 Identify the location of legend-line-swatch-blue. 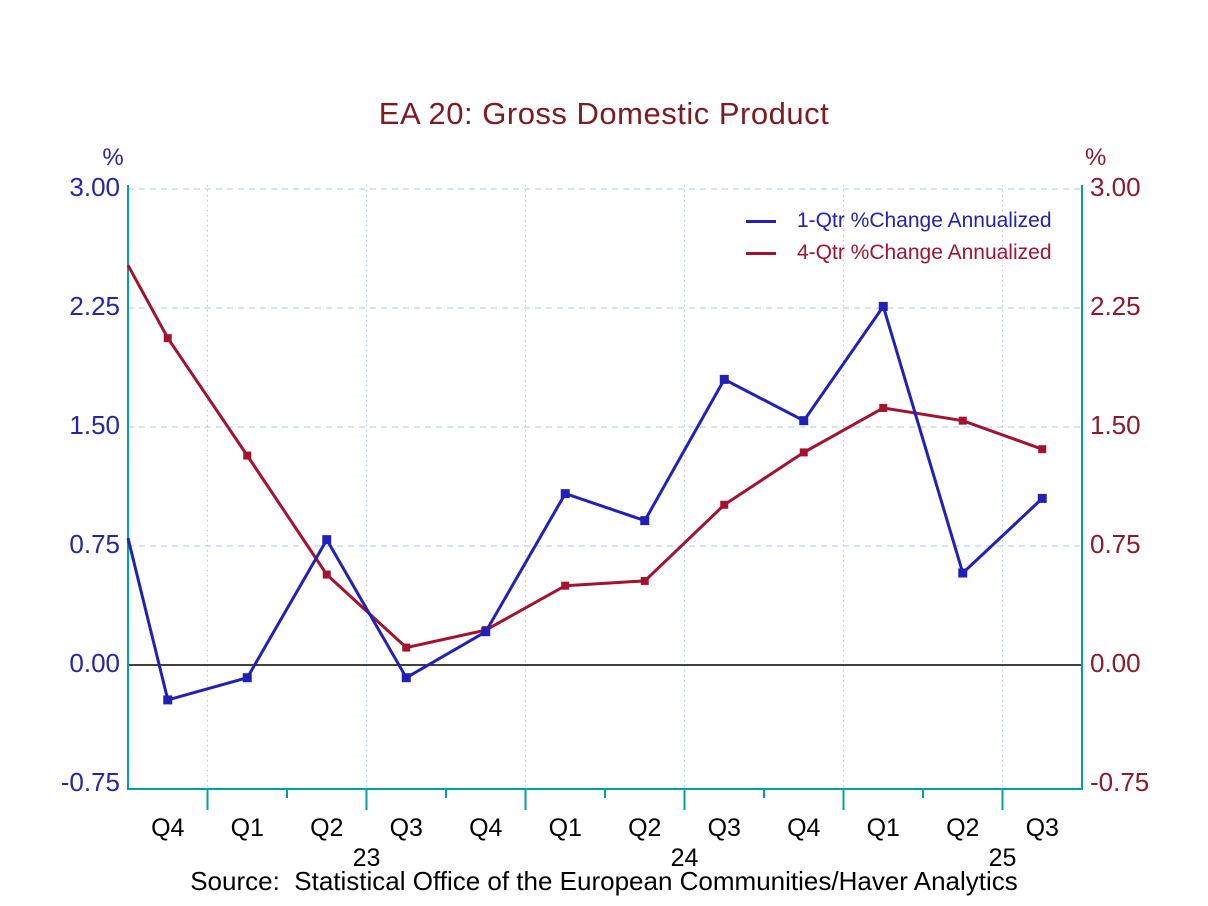
(761, 221).